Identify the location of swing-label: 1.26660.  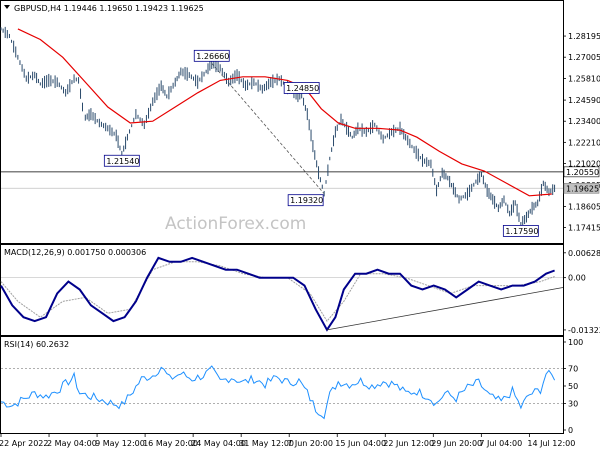
(212, 56).